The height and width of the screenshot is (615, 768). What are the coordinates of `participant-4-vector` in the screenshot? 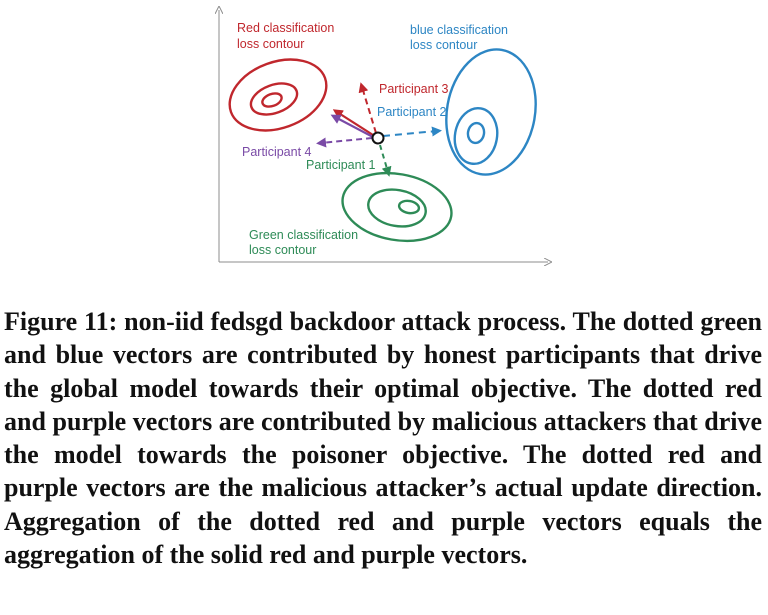 It's located at (344, 142).